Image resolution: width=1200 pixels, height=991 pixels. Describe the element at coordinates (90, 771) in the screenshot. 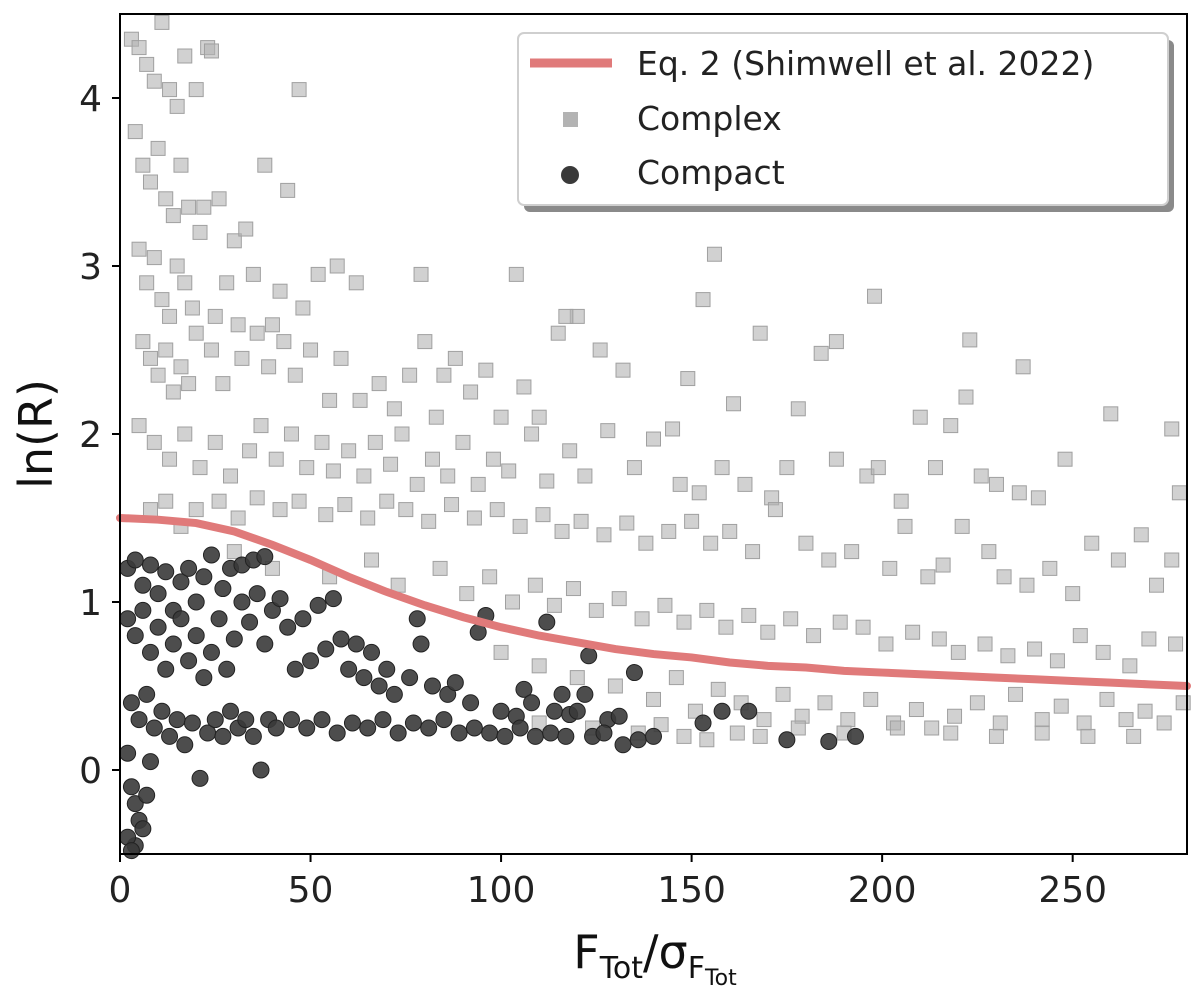

I see `y-tick-label: 0` at that location.